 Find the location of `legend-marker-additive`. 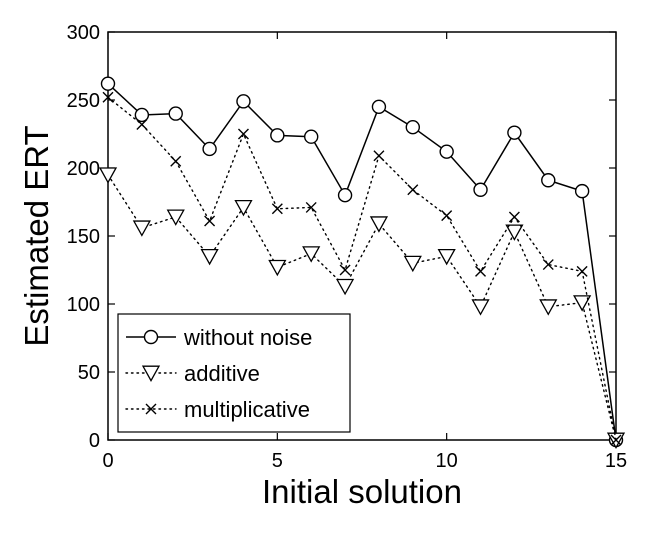

legend-marker-additive is located at coordinates (151, 373).